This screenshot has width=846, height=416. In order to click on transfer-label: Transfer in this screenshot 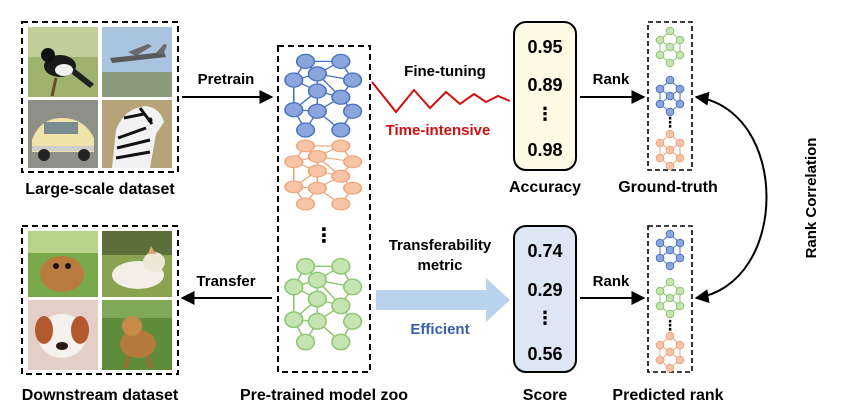, I will do `click(225, 281)`.